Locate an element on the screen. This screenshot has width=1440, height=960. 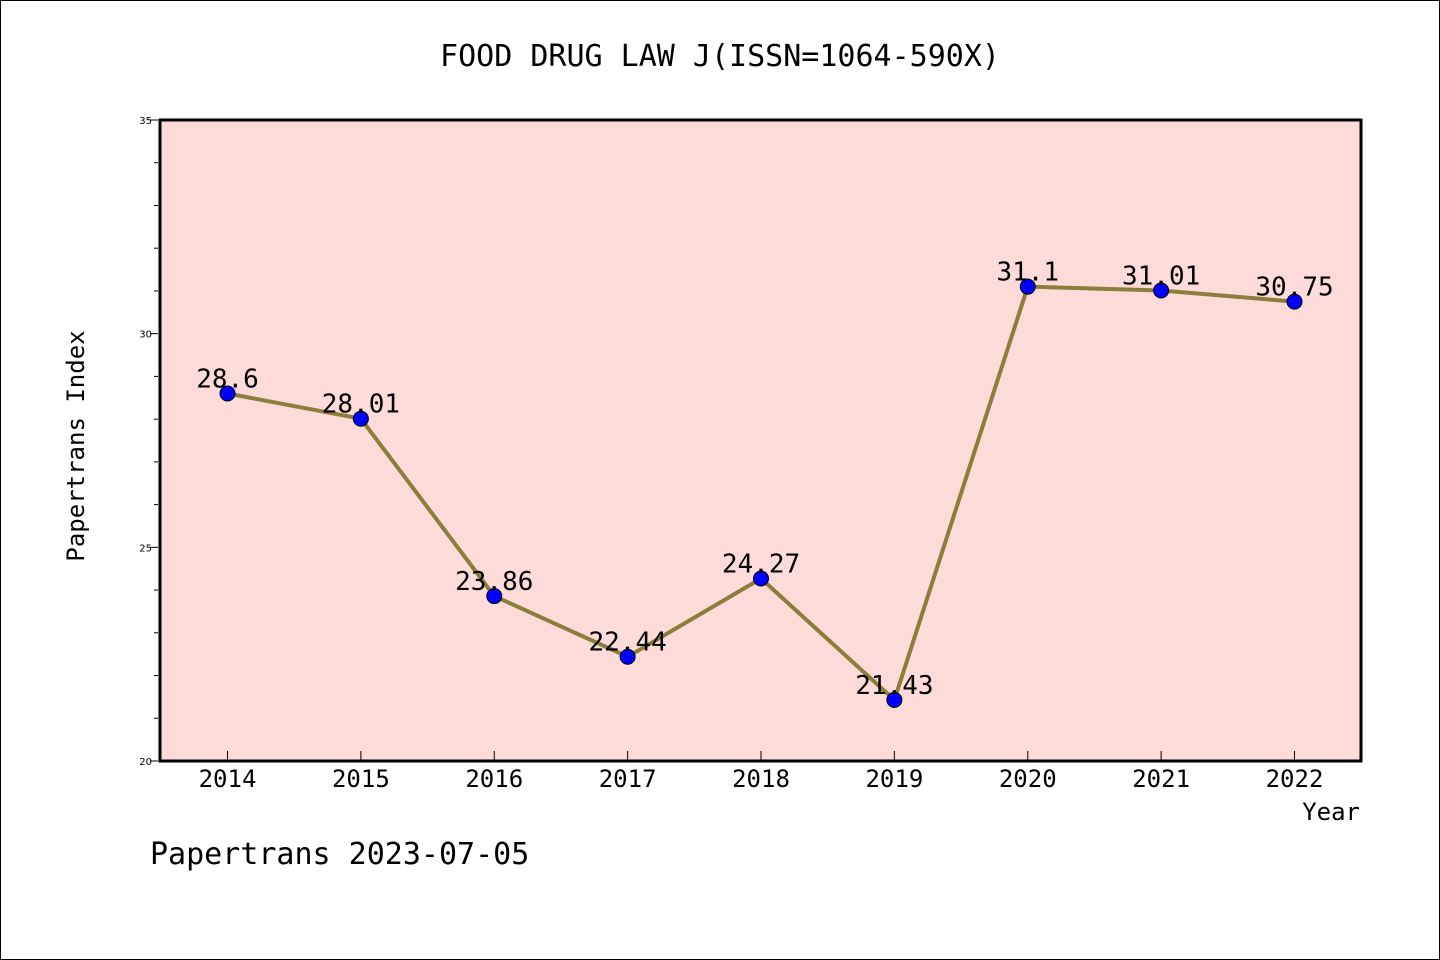
x-axis: 2014 2015 2016 2017 2018 2019 2020 2021 2022 is located at coordinates (761, 772).